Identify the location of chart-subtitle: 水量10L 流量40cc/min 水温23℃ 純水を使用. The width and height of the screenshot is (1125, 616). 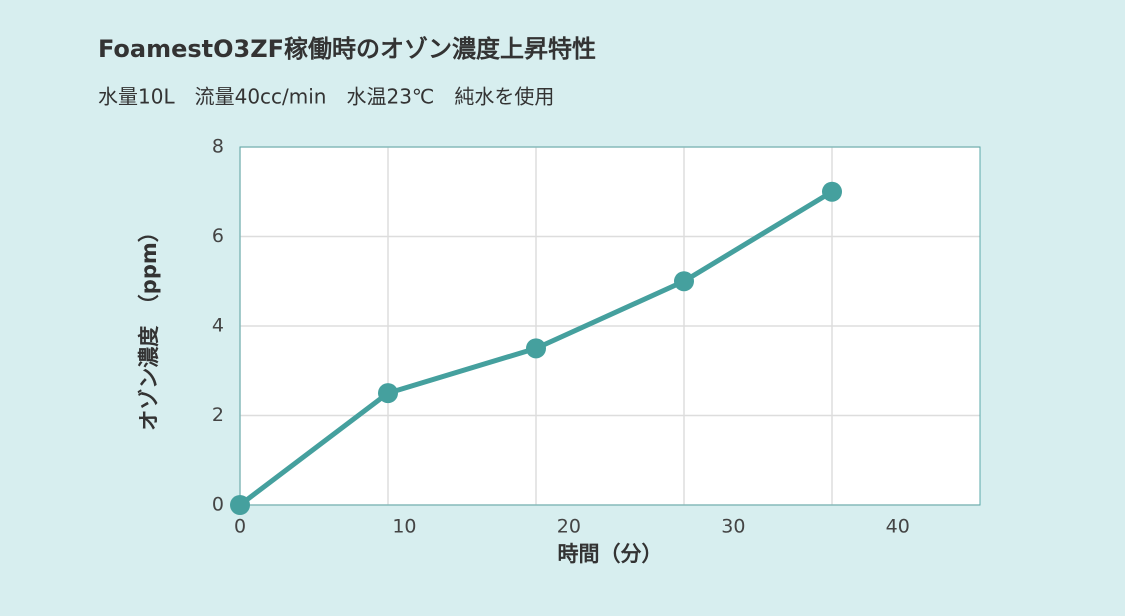
(326, 97).